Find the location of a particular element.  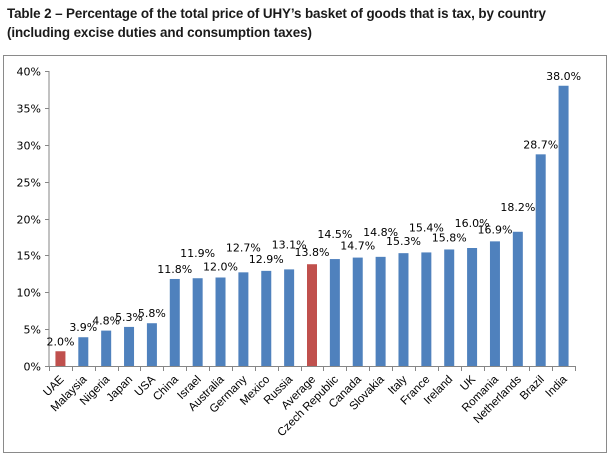

data-label: 11.8% is located at coordinates (174, 269).